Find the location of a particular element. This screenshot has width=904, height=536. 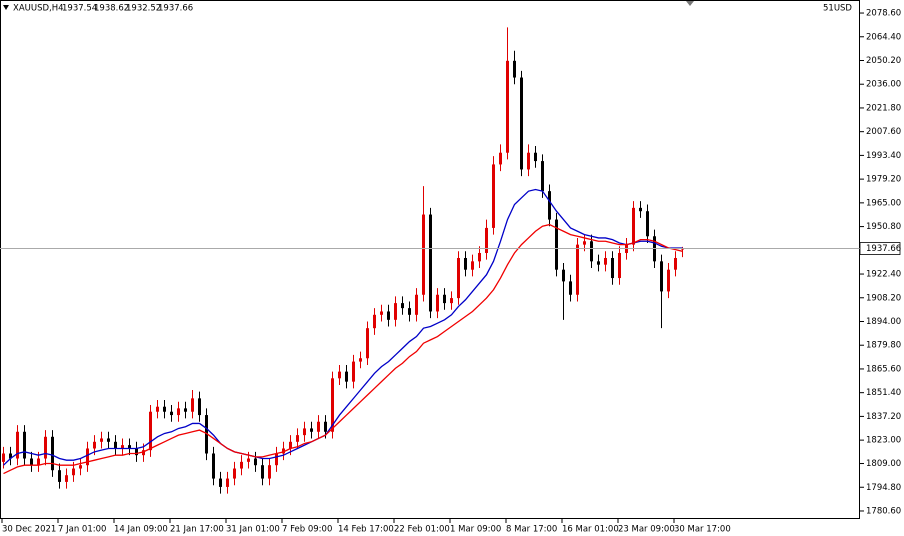

y-tick-label: 1780.60 is located at coordinates (883, 511).